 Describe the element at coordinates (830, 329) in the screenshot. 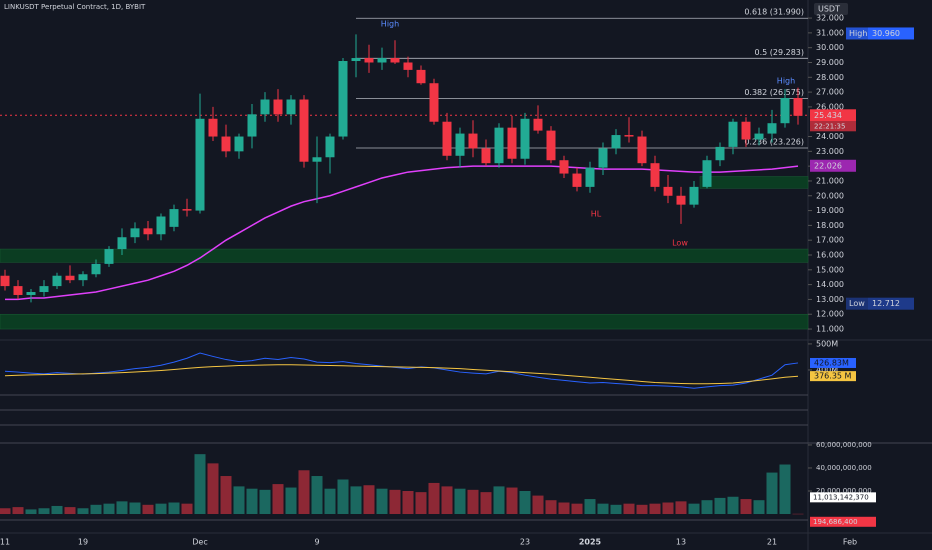

I see `y-tick-label: 11.000` at that location.